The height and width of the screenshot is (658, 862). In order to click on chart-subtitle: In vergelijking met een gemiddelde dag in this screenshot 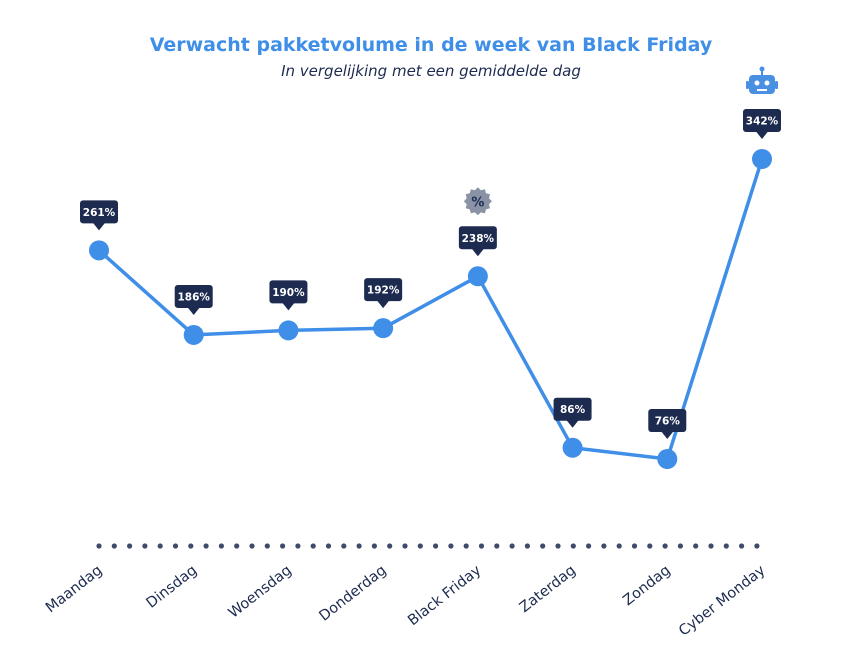, I will do `click(431, 71)`.